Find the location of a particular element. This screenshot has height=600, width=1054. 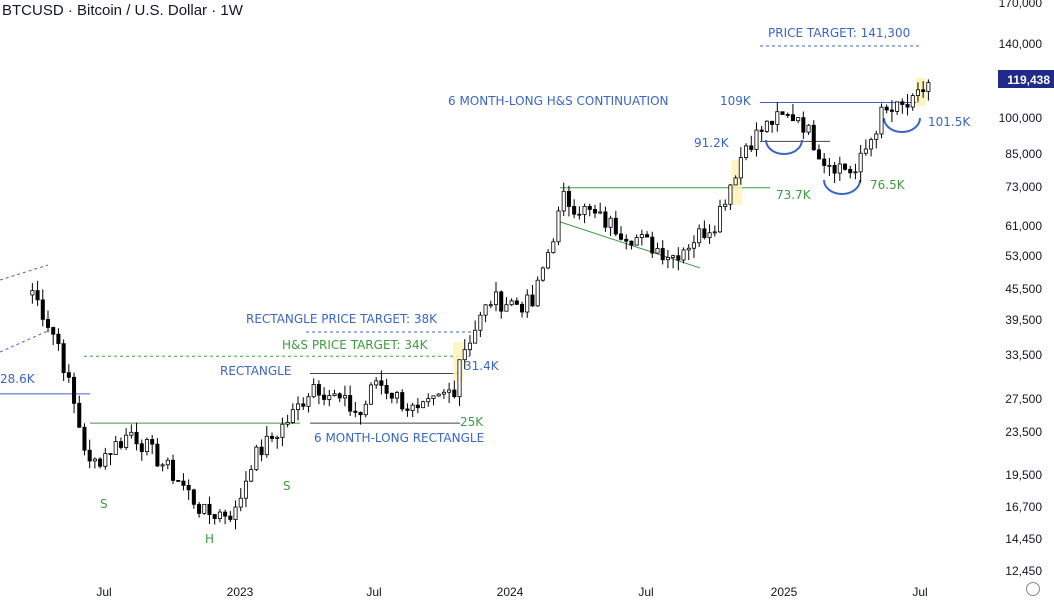

time-label: 2024 is located at coordinates (510, 592).